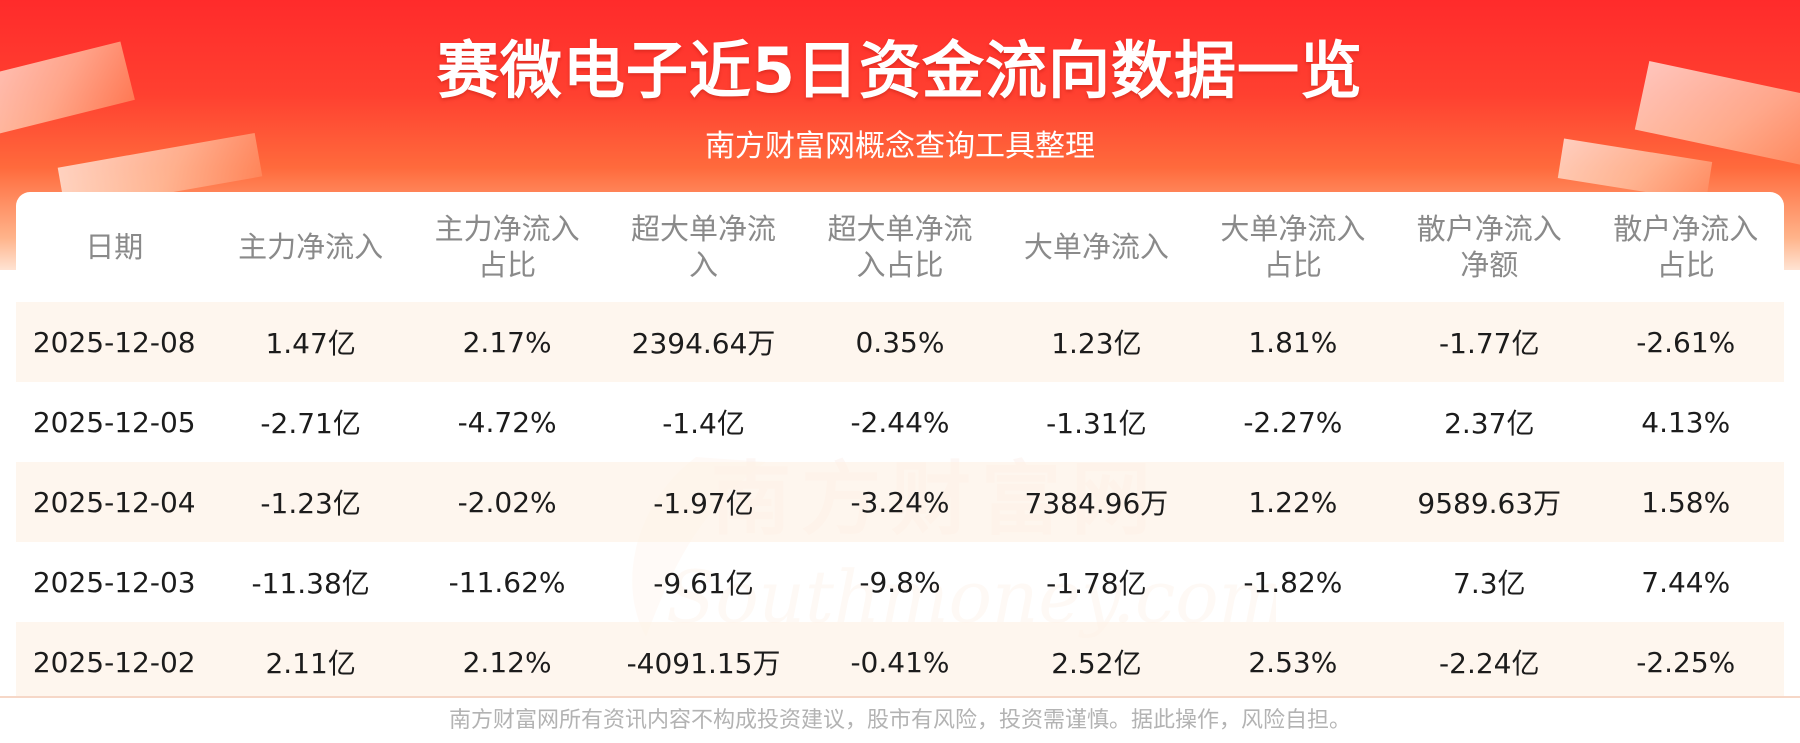  Describe the element at coordinates (1489, 342) in the screenshot. I see `value-cell: -1.77亿` at that location.